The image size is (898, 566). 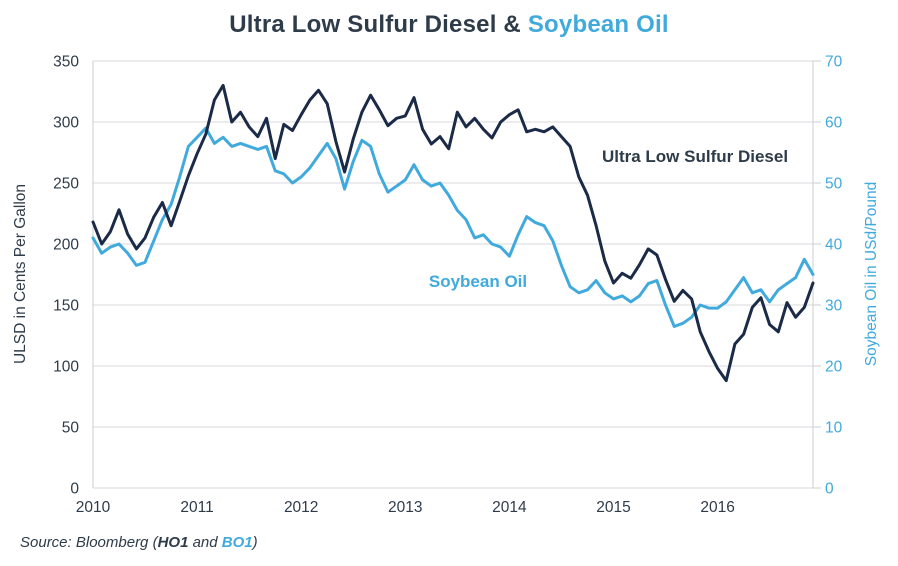 I want to click on y-right-tick-label: 20, so click(x=834, y=367).